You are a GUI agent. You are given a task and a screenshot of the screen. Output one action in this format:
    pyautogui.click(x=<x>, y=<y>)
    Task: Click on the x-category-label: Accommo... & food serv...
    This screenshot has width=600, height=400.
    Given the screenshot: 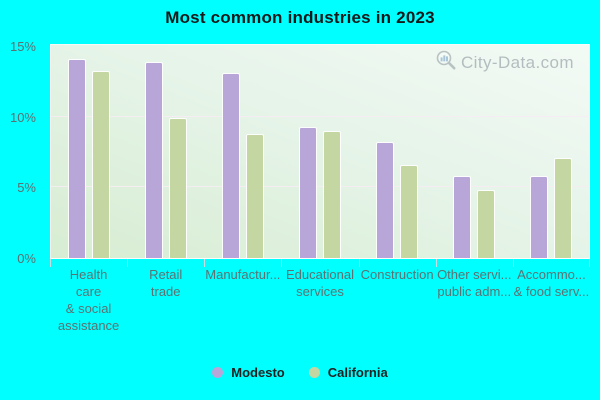 What is the action you would take?
    pyautogui.click(x=551, y=300)
    